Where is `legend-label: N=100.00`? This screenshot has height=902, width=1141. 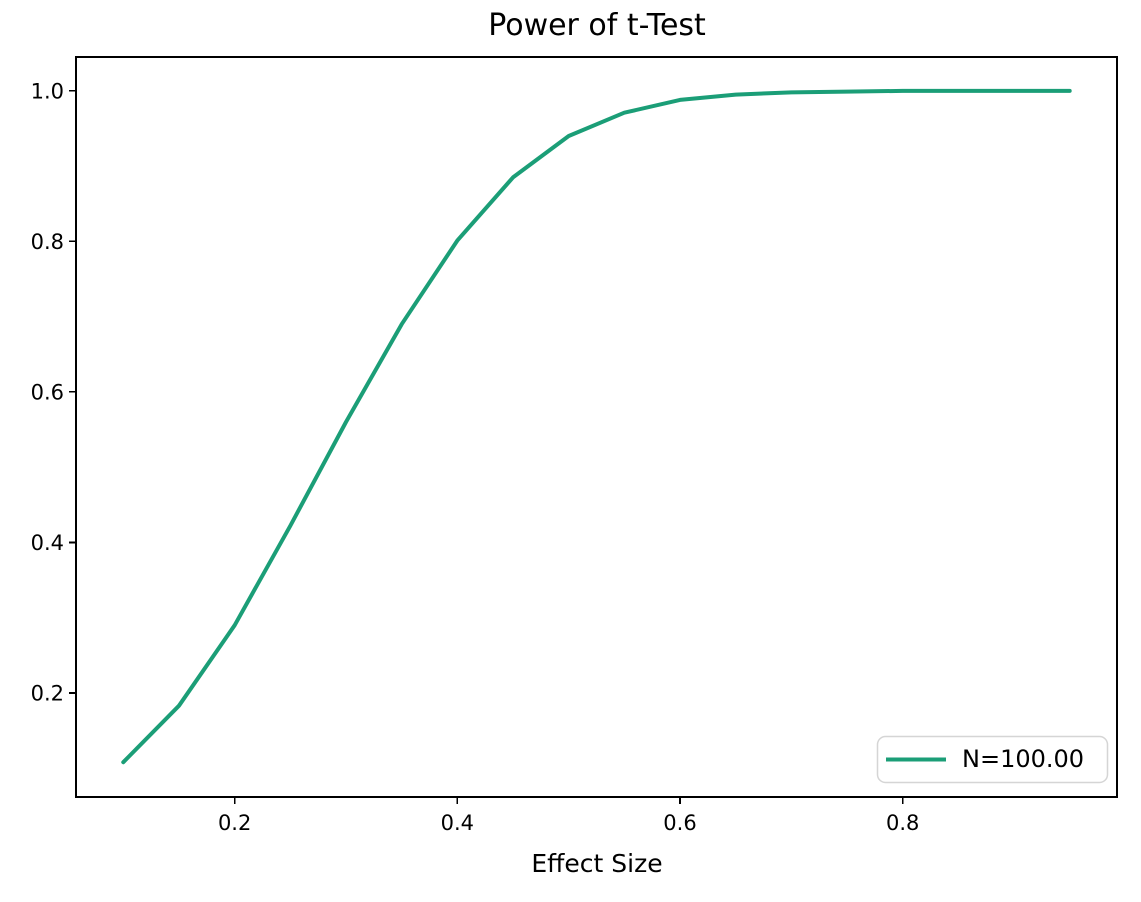
legend-label: N=100.00 is located at coordinates (1023, 759).